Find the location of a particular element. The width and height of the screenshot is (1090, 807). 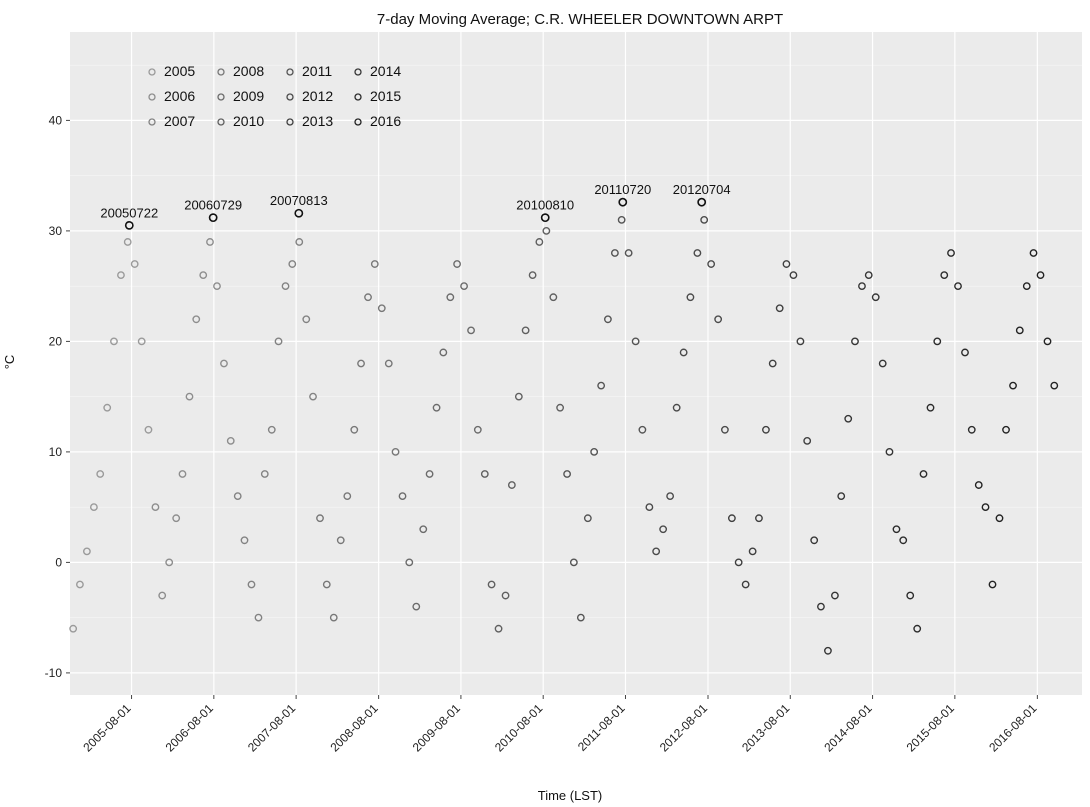

y-tick-label: -10 is located at coordinates (54, 673).